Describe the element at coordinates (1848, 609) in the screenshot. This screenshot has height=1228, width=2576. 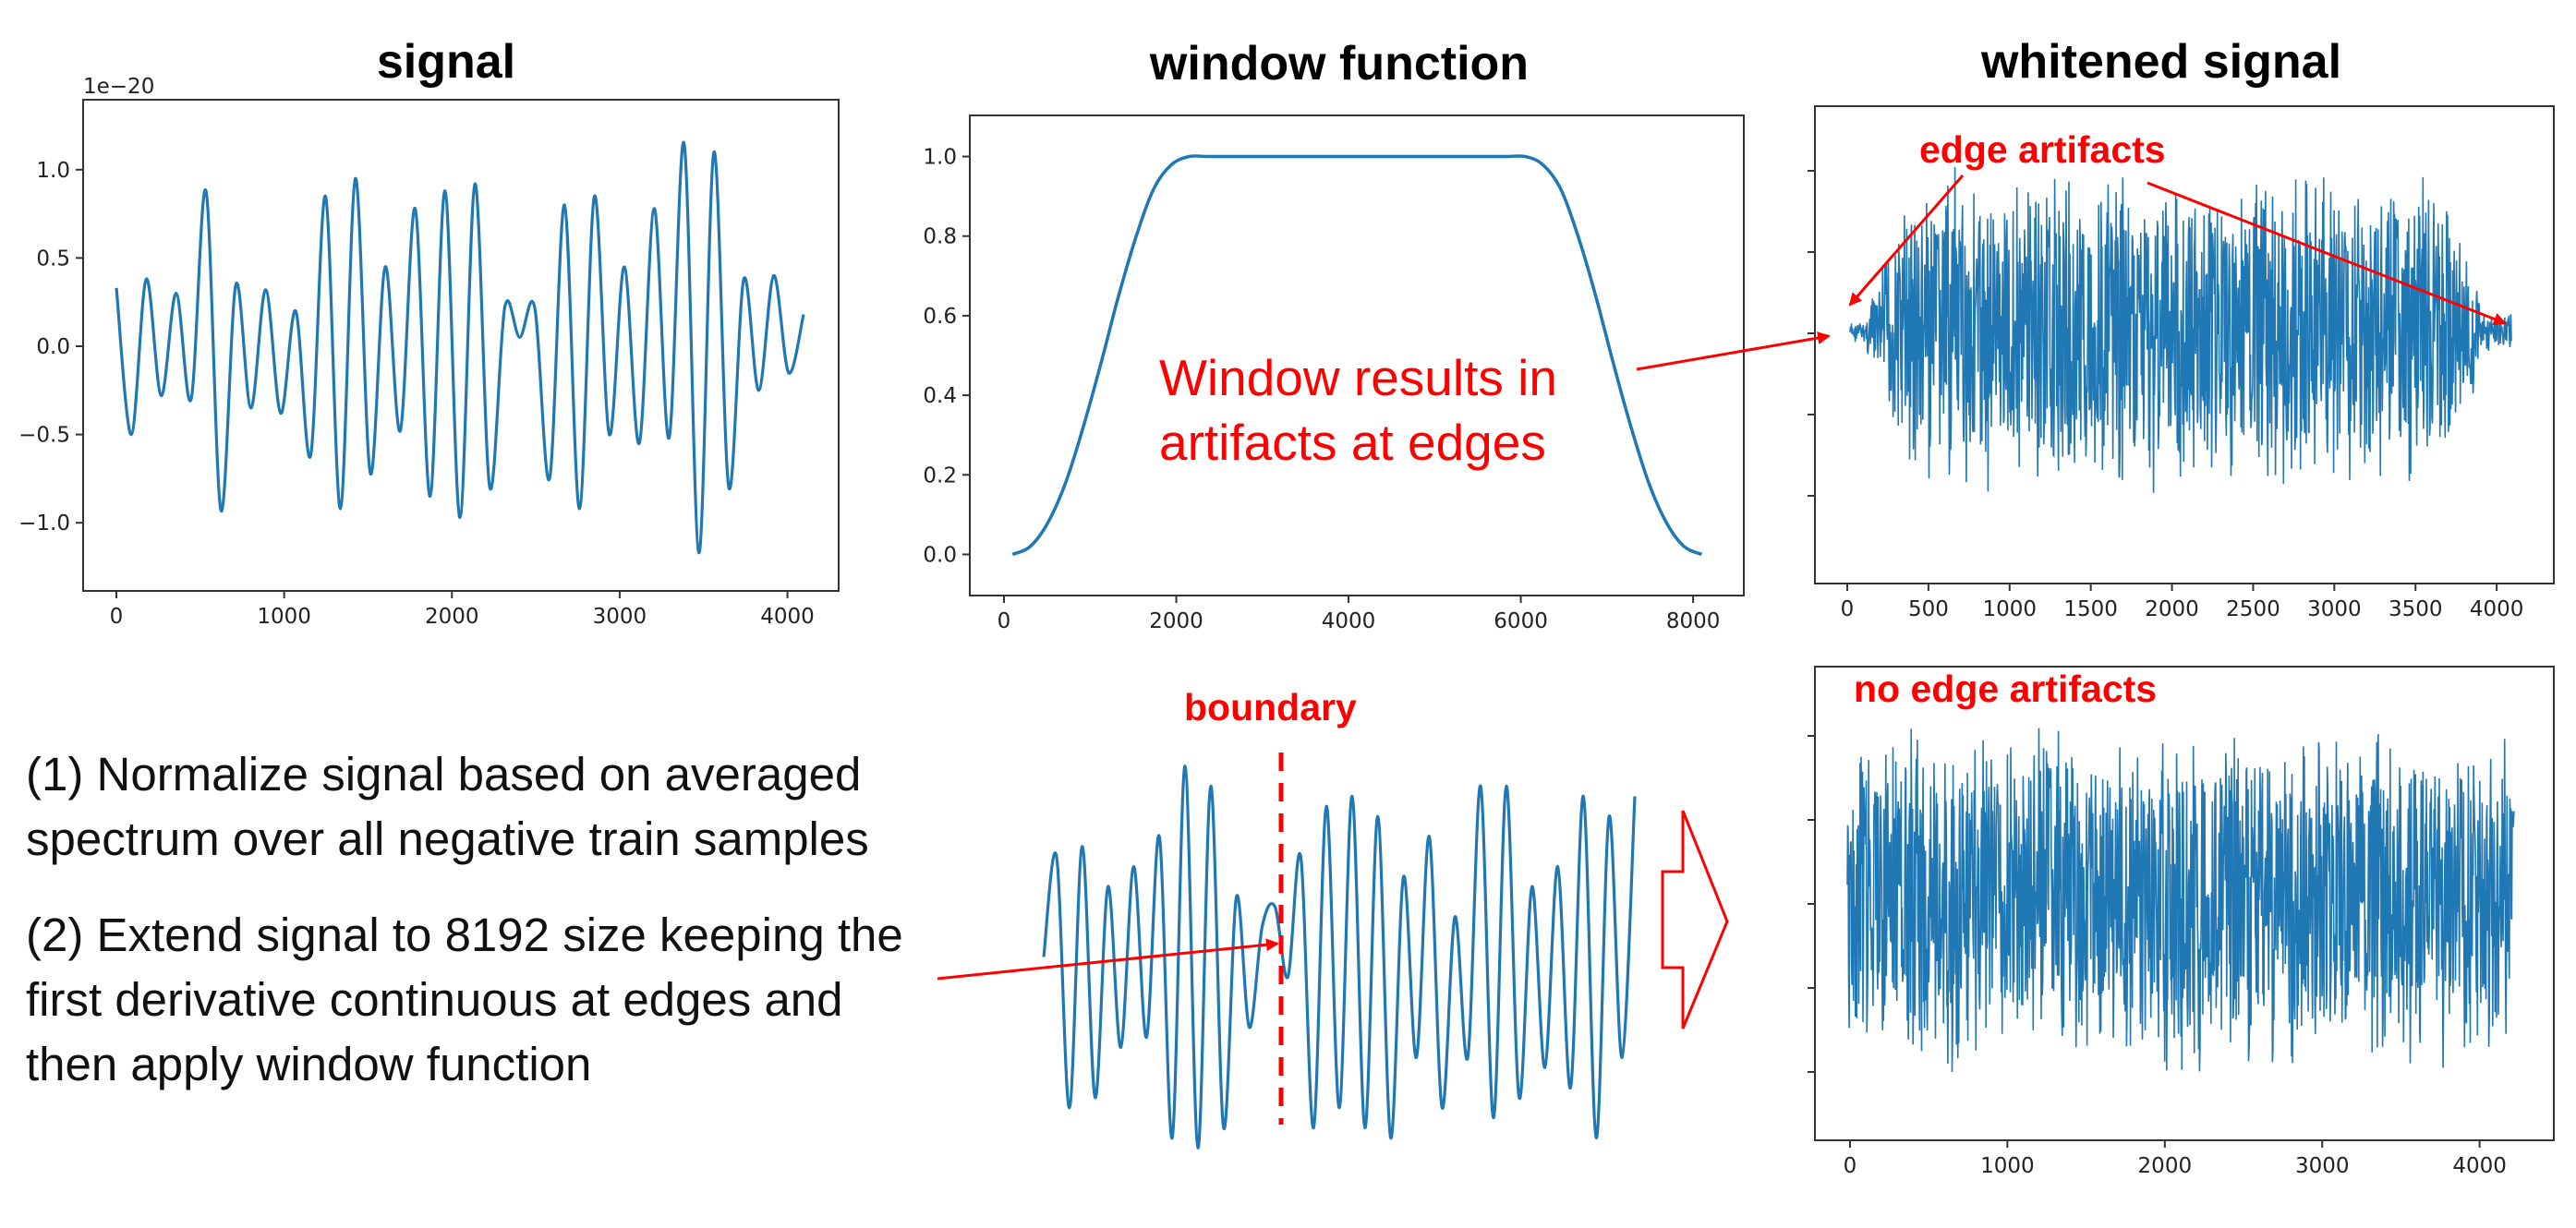
I see `whitened-x-tick-label: 0` at that location.